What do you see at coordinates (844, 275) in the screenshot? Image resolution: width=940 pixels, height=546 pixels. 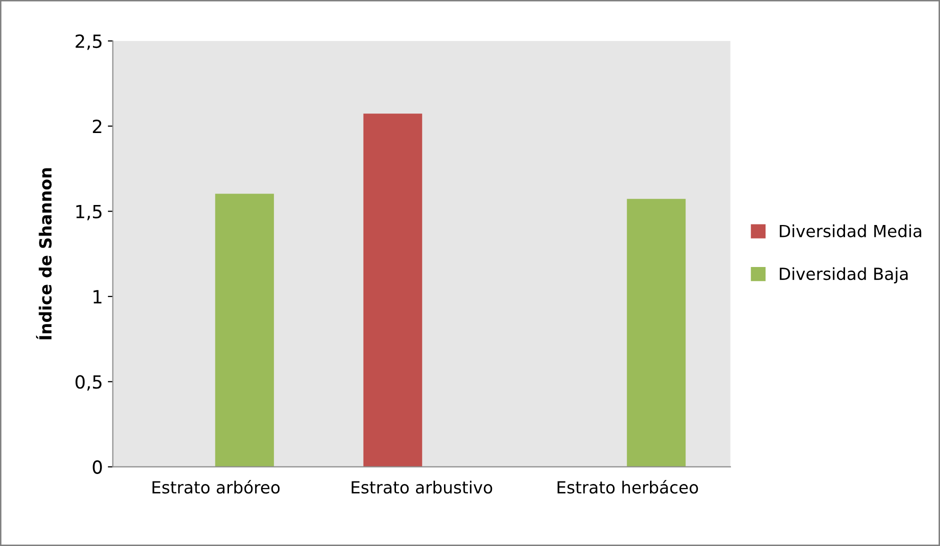 I see `legend-label: Diversidad Baja` at bounding box center [844, 275].